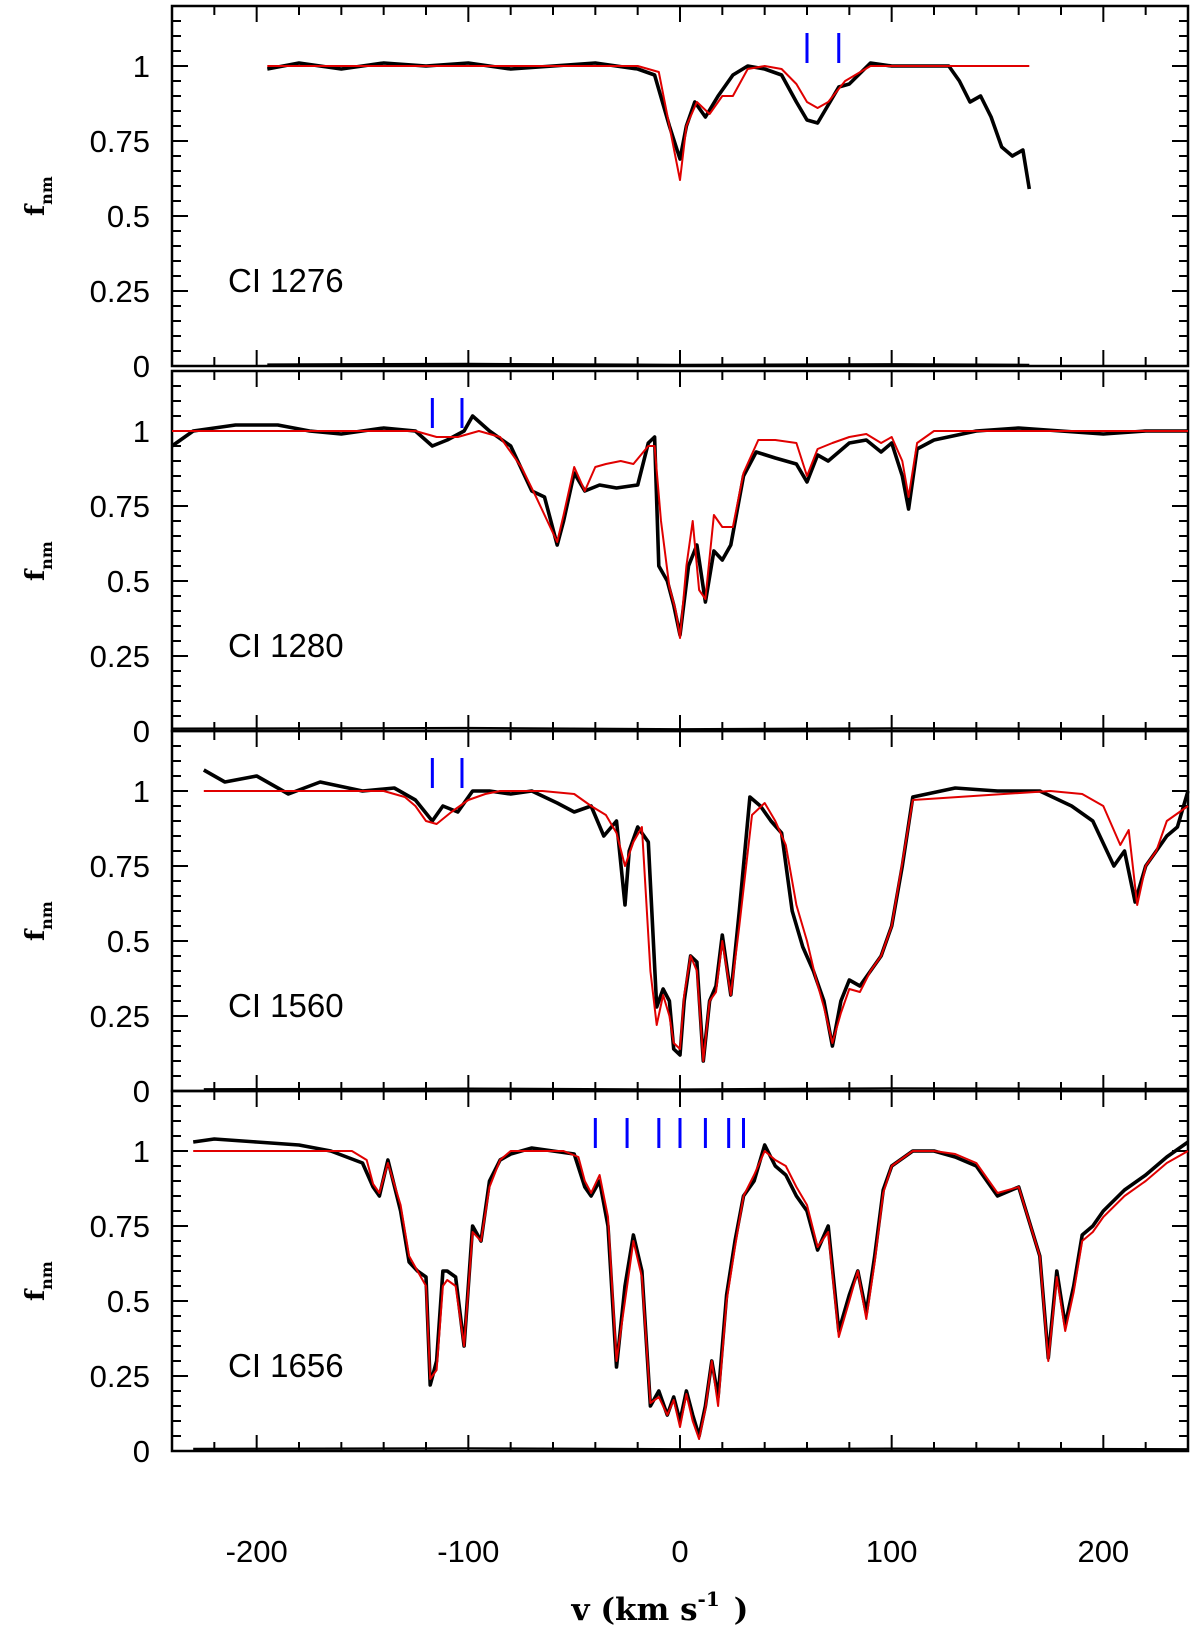 The height and width of the screenshot is (1629, 1200). I want to click on x-tick-label: -200, so click(257, 1551).